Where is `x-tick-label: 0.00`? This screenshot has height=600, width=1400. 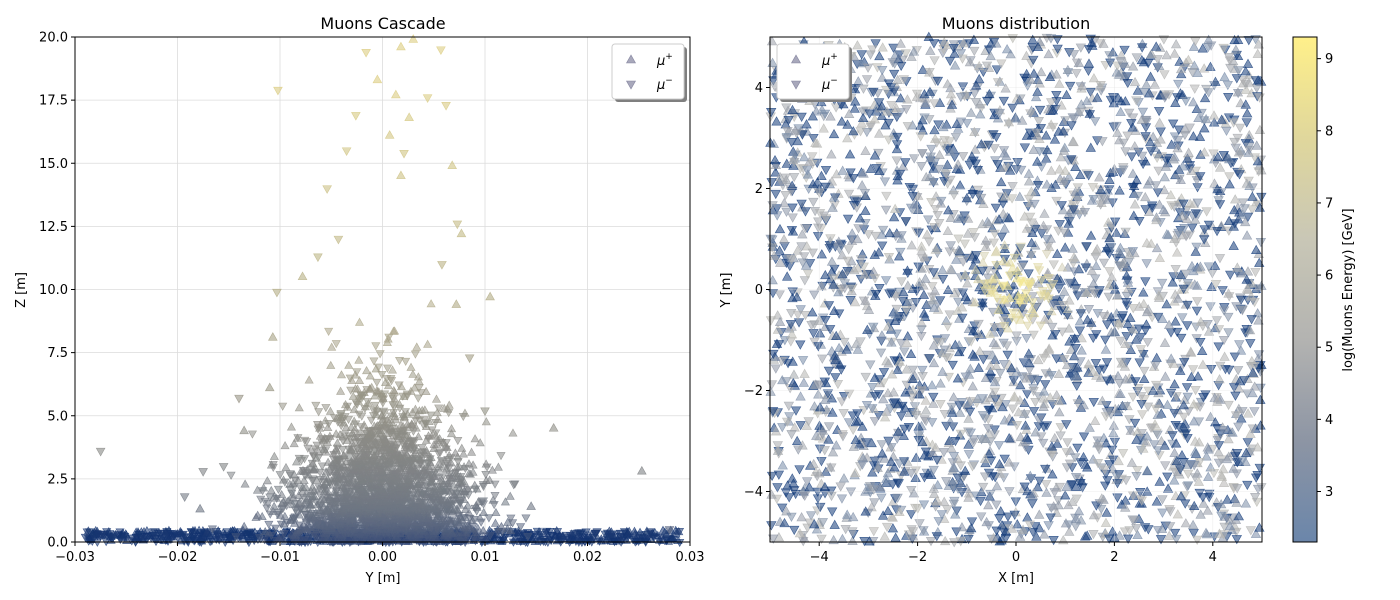 x-tick-label: 0.00 is located at coordinates (382, 557).